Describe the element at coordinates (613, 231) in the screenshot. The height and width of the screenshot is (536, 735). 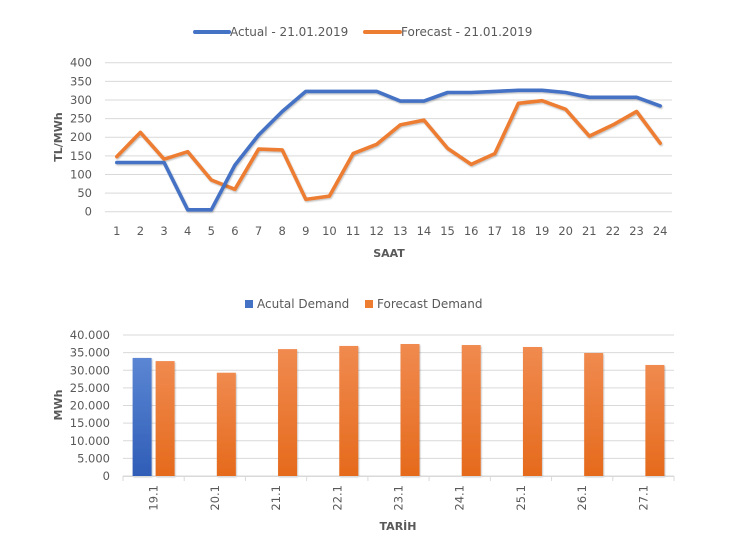
I see `x-tick-label: 22` at that location.